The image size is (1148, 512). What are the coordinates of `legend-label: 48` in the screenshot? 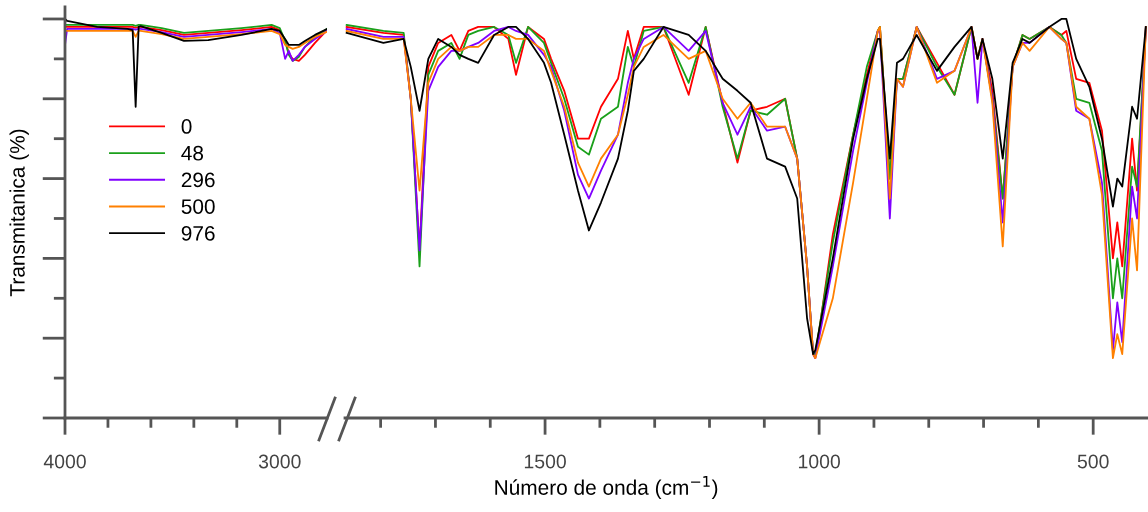 It's located at (192, 153).